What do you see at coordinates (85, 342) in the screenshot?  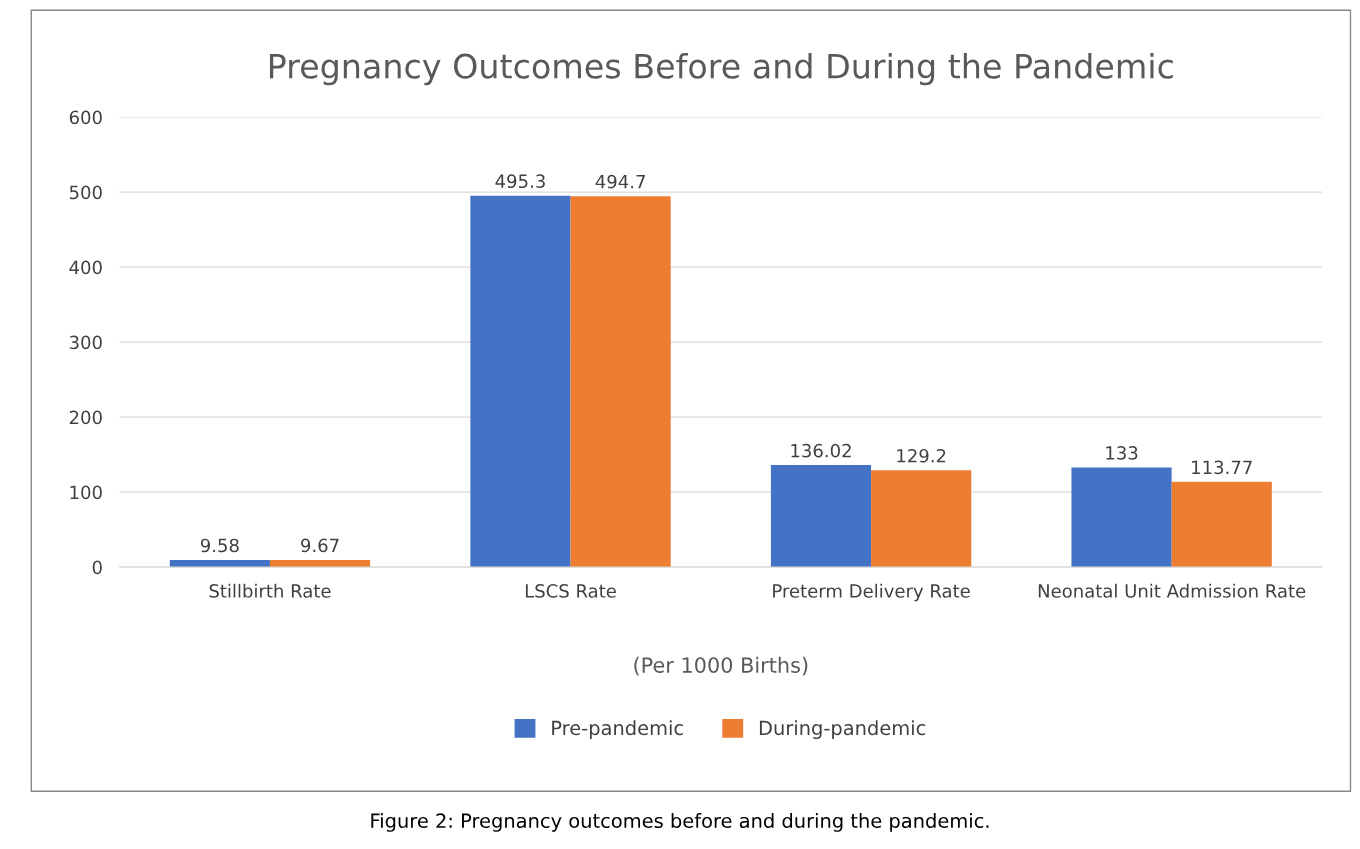 I see `y-tick-label: 300` at bounding box center [85, 342].